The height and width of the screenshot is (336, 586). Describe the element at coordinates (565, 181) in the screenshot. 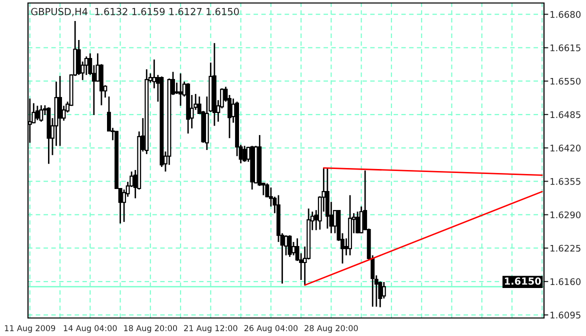

I see `y-tick-label: 1.6355` at that location.